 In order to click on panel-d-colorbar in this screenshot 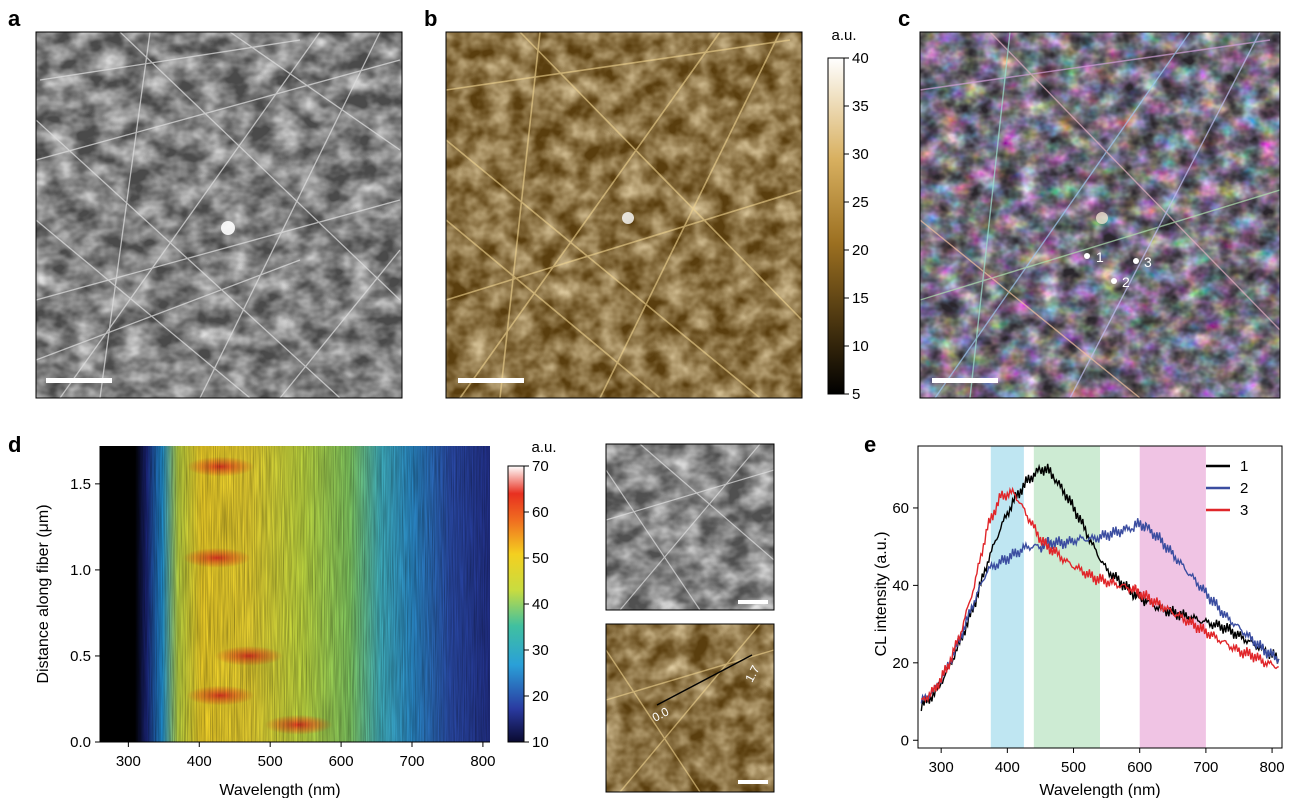, I will do `click(516, 604)`.